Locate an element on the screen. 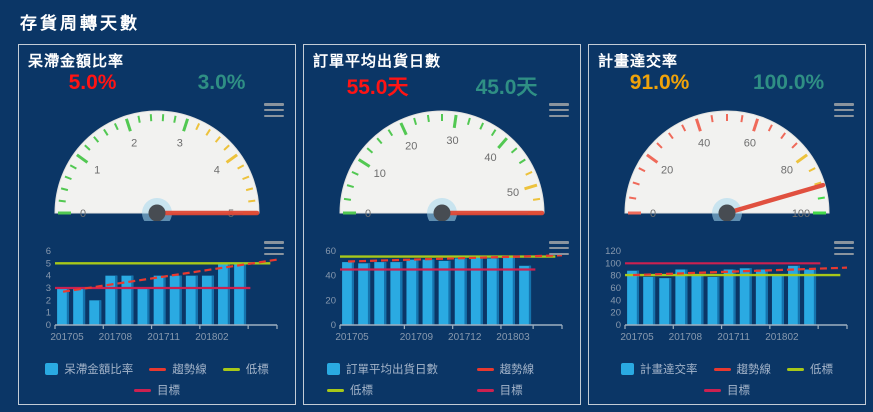 This screenshot has height=412, width=873. legend-item: 訂單平均出貨日數 is located at coordinates (382, 369).